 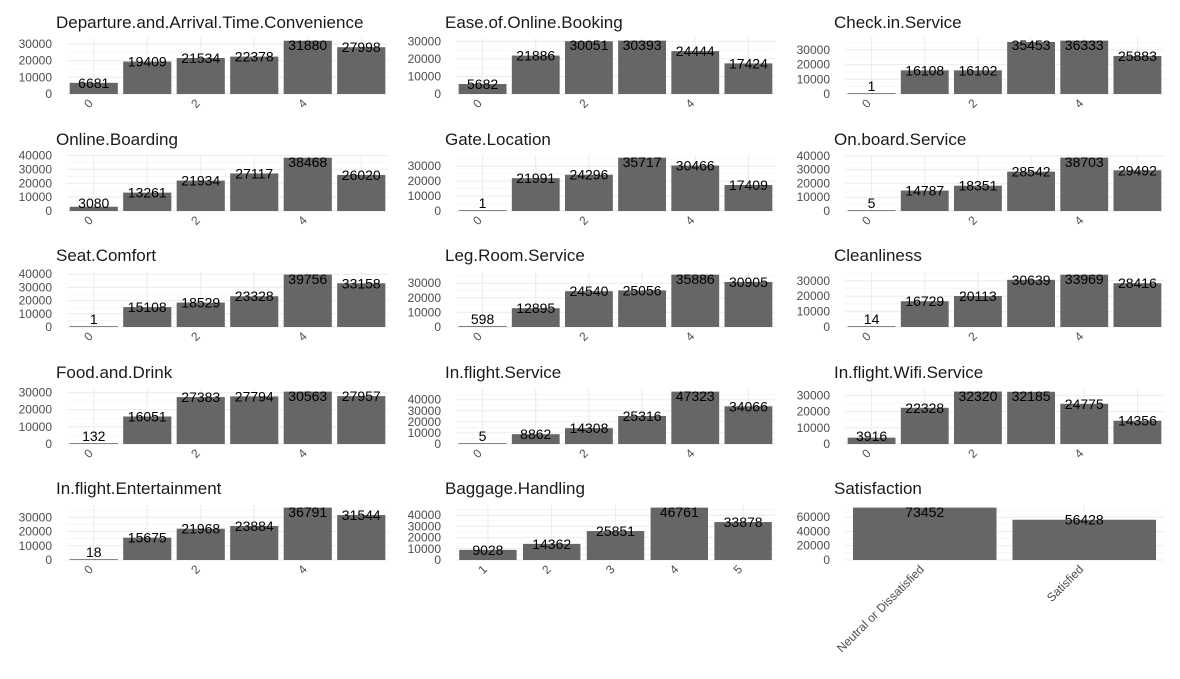 What do you see at coordinates (900, 139) in the screenshot?
I see `panel-title: On.board.Service` at bounding box center [900, 139].